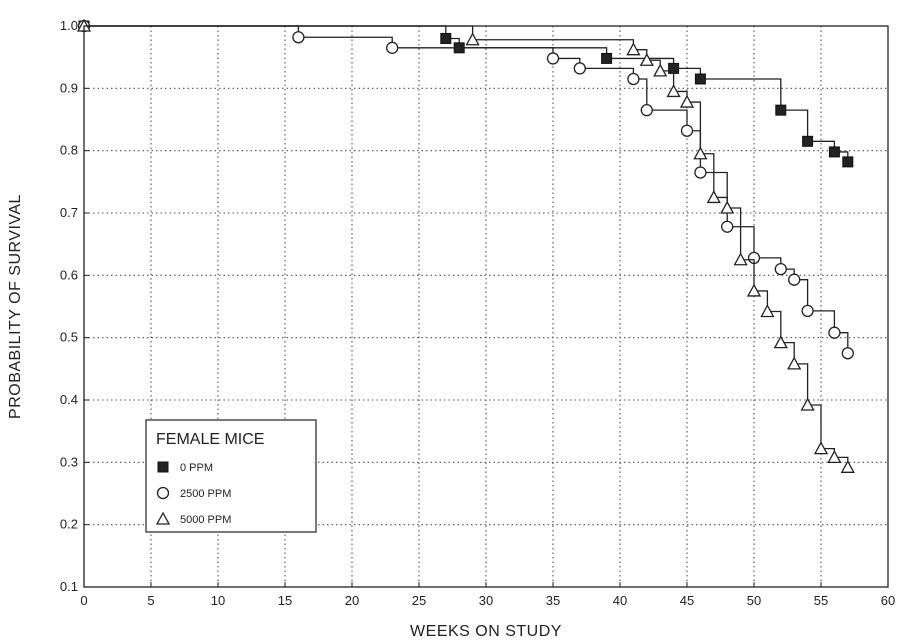  Describe the element at coordinates (486, 631) in the screenshot. I see `x-axis-title: WEEKS ON STUDY` at that location.